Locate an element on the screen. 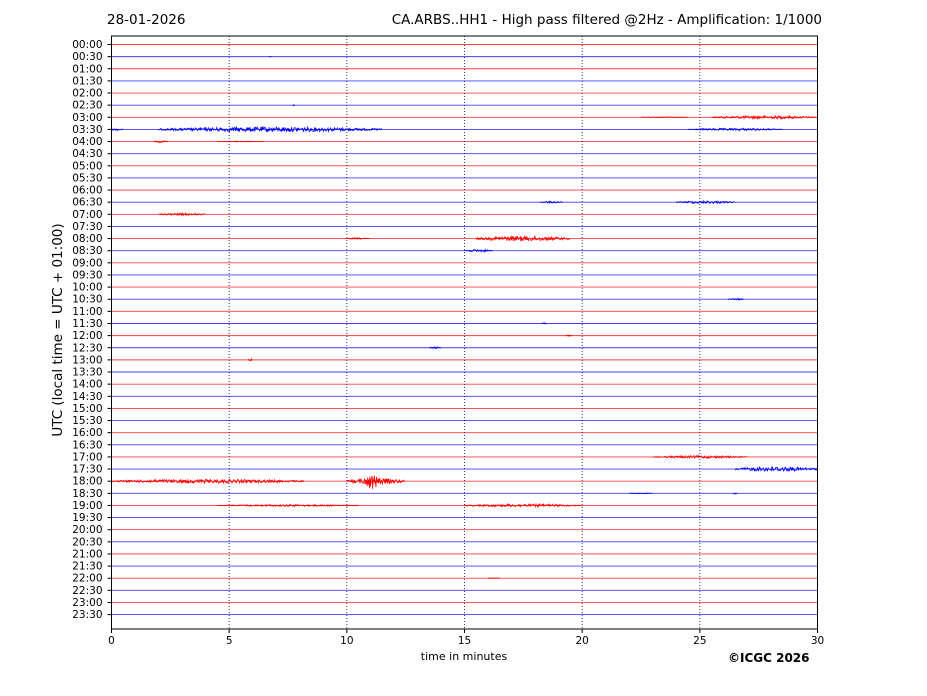 Image resolution: width=927 pixels, height=696 pixels. y-tick-label: 18:30 is located at coordinates (87, 494).